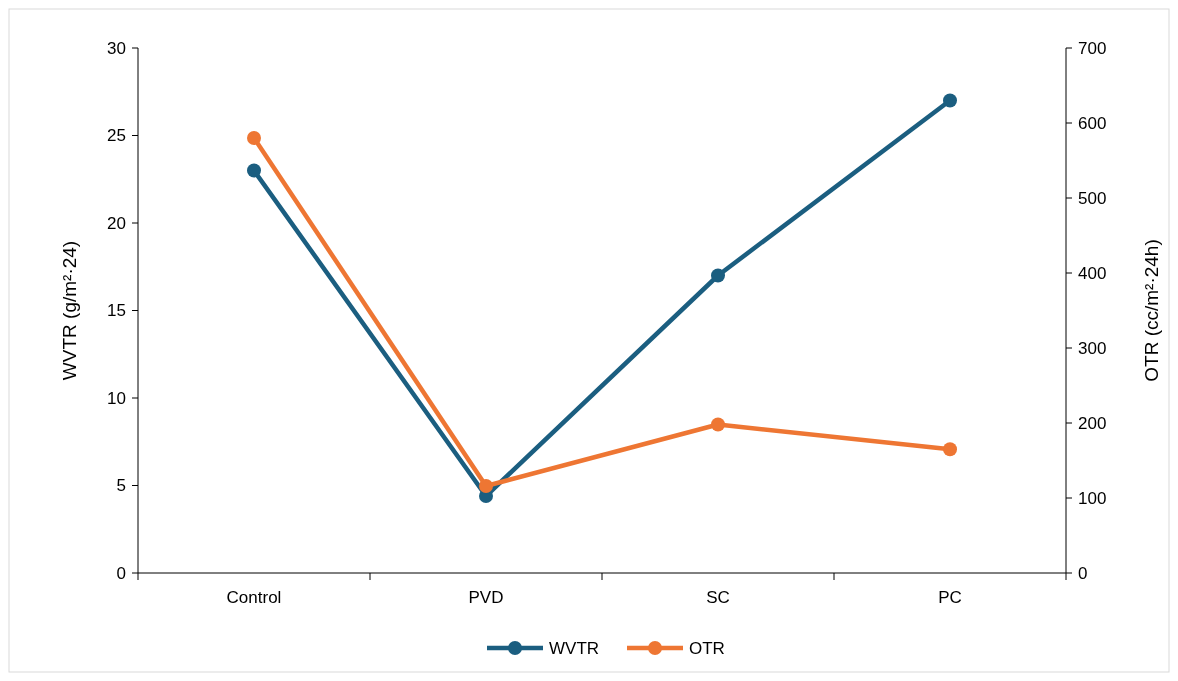 This screenshot has width=1178, height=681. Describe the element at coordinates (1092, 498) in the screenshot. I see `y2-tick-label: 100` at that location.